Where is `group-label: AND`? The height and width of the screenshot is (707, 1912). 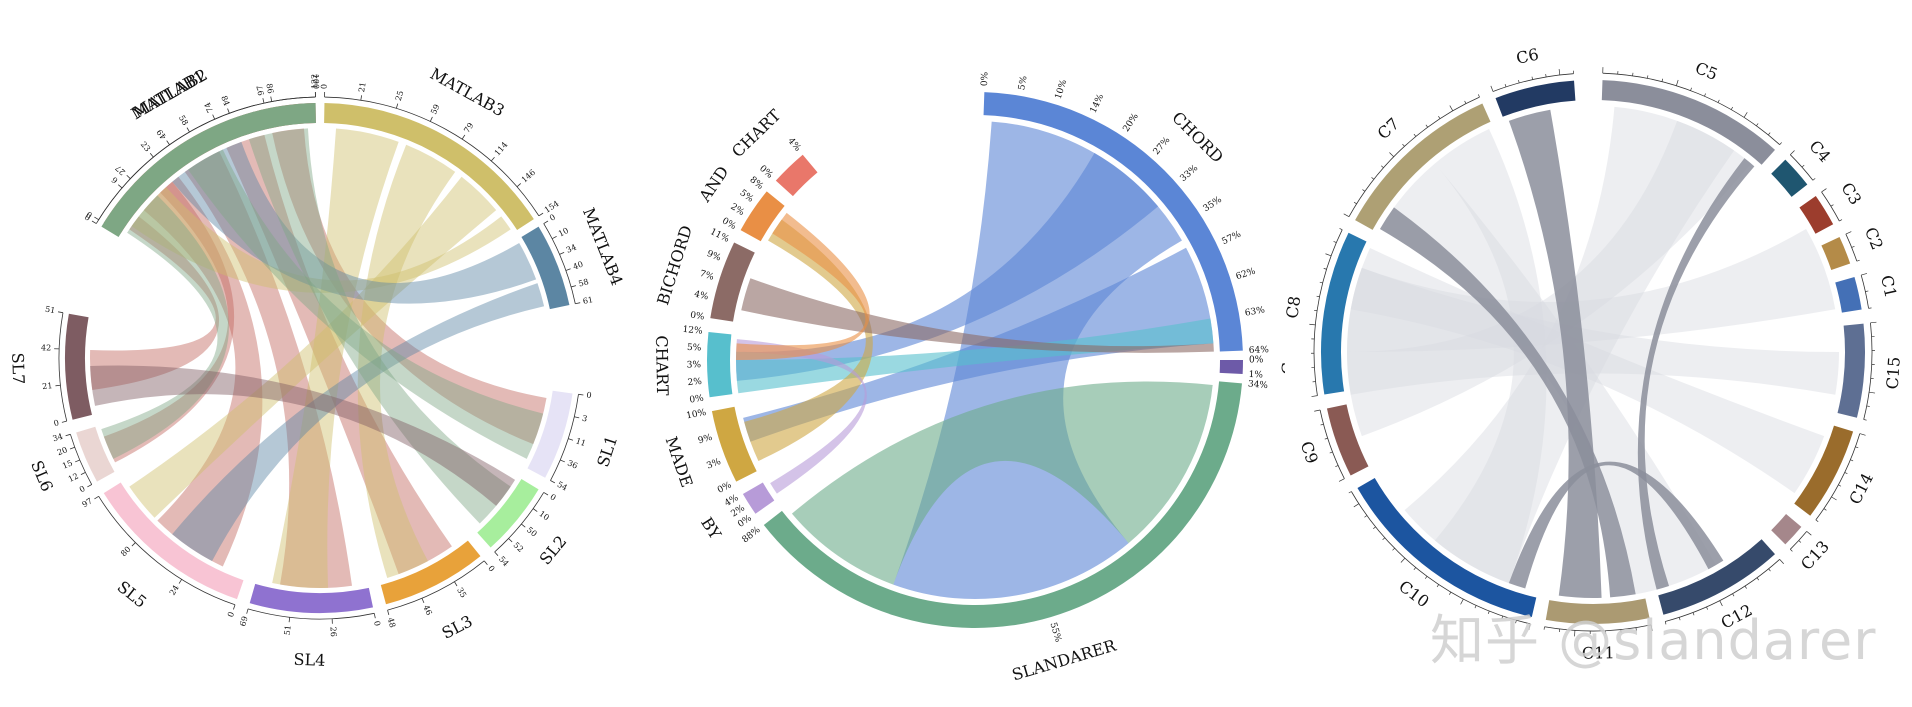 group-label: AND is located at coordinates (714, 184).